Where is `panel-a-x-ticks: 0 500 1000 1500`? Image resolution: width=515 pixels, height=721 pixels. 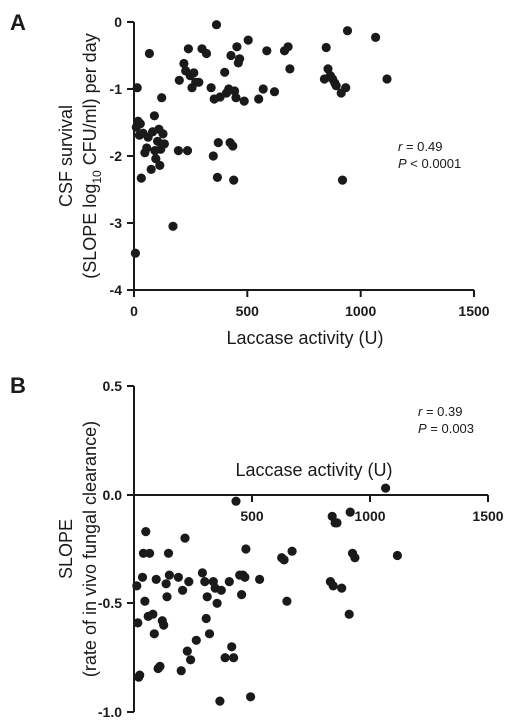 panel-a-x-ticks: 0 500 1000 1500 is located at coordinates (310, 304).